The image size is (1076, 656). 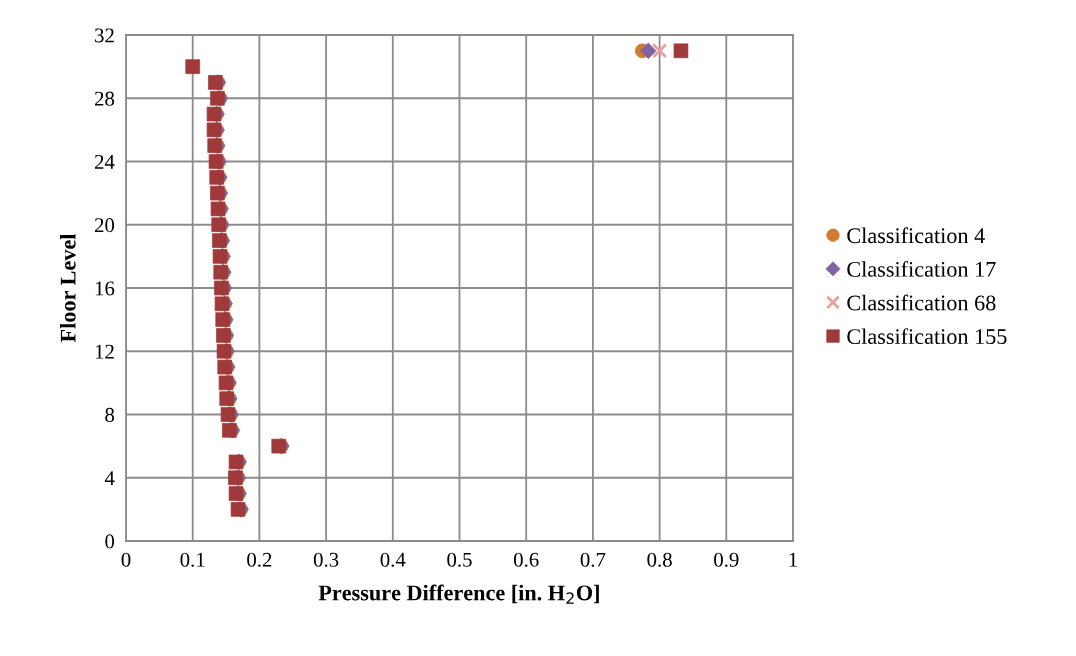 I want to click on y-tick-label: 8, so click(x=110, y=414).